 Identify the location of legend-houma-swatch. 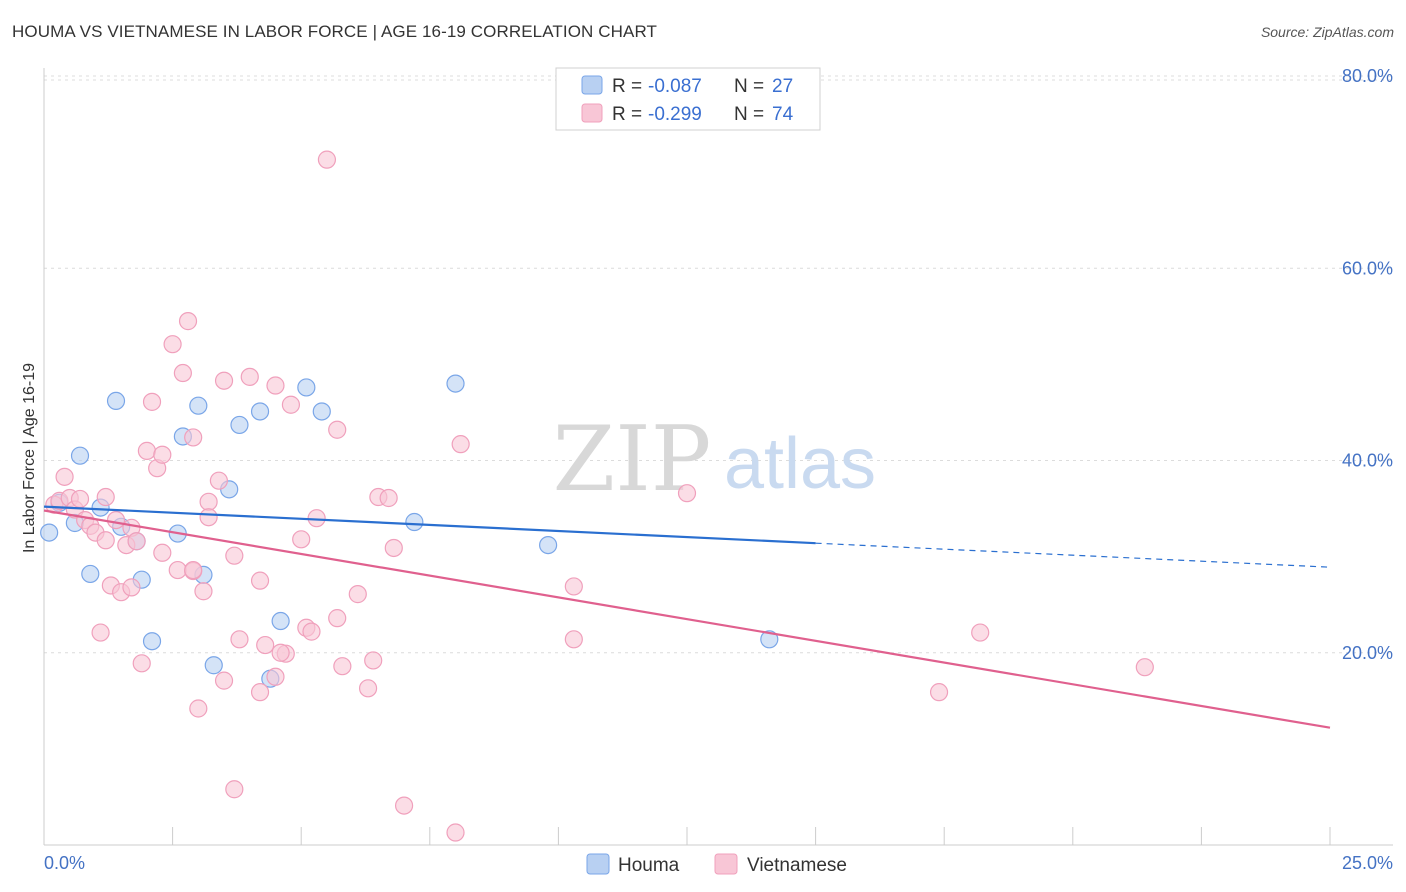
(592, 85).